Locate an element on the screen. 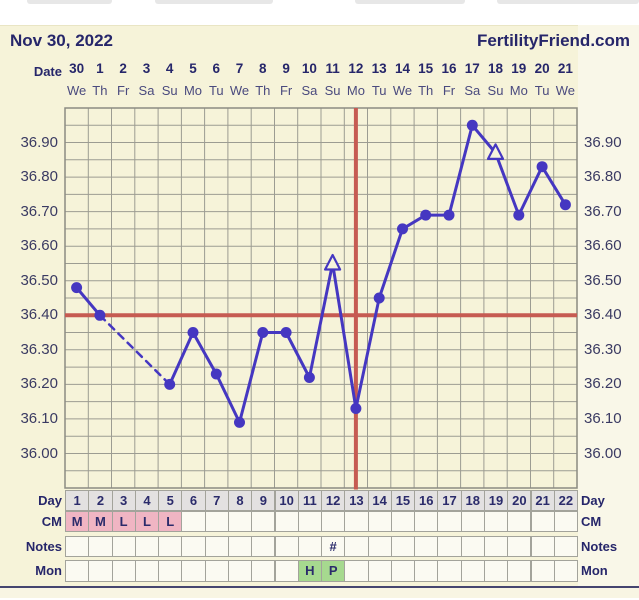  day-cell: 5 is located at coordinates (170, 500).